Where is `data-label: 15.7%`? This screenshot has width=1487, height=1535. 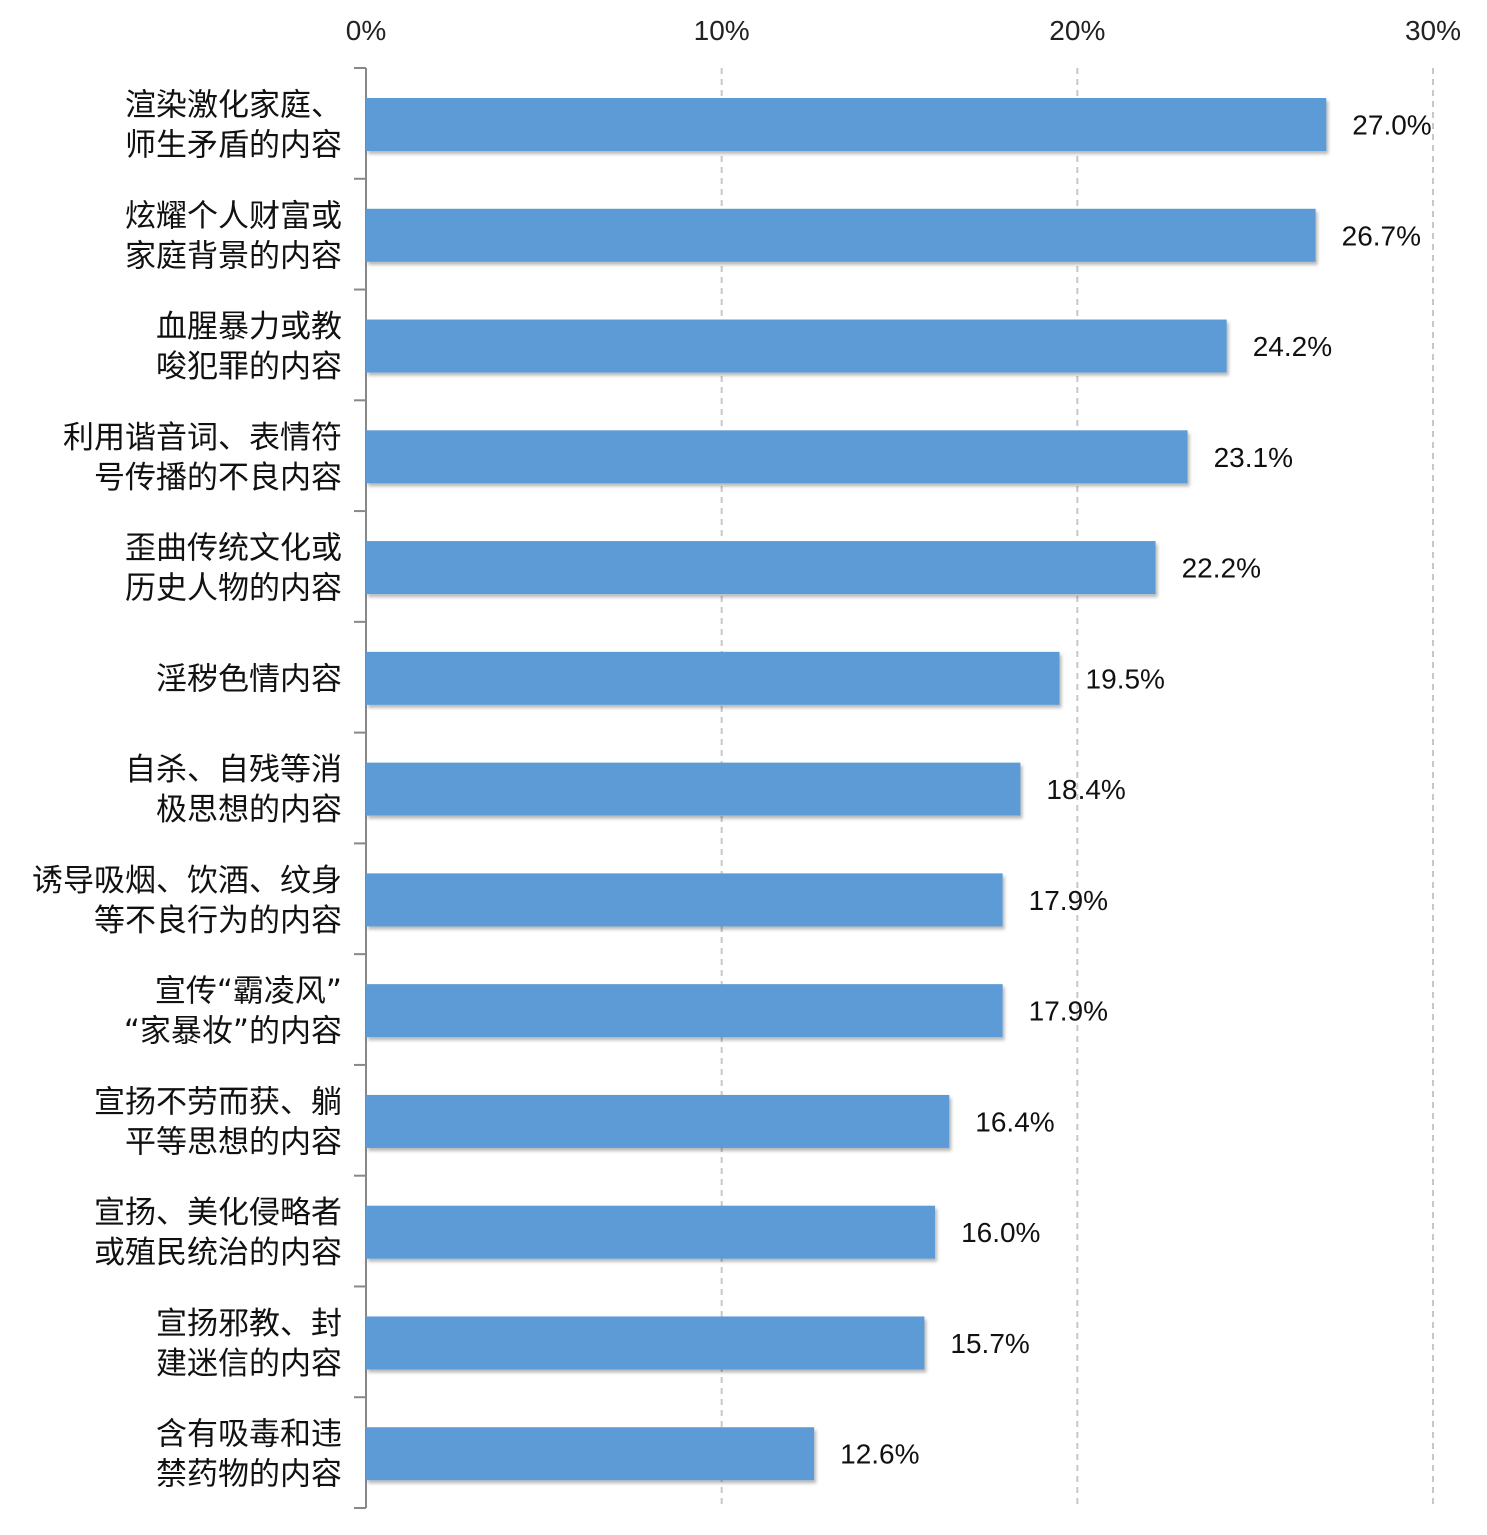 data-label: 15.7% is located at coordinates (989, 1343).